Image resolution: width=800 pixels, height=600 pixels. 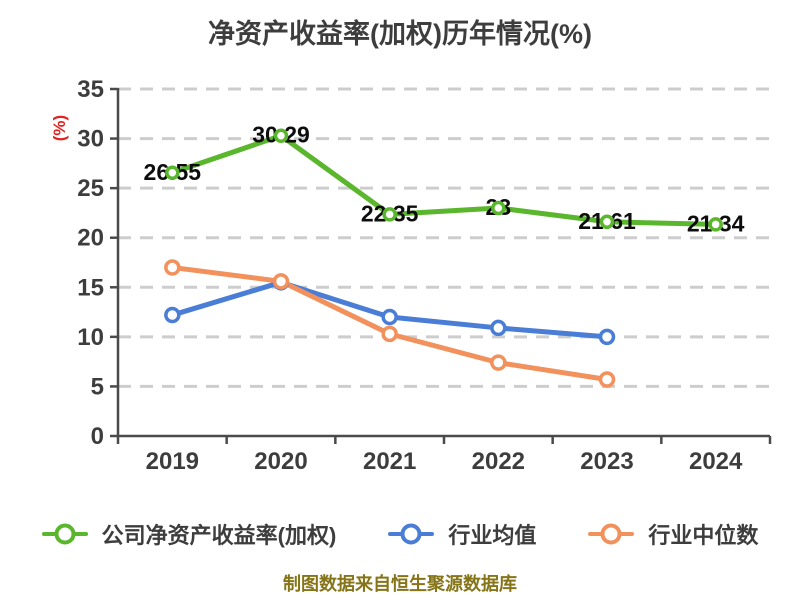 What do you see at coordinates (492, 535) in the screenshot?
I see `legend-label-industry-average: 行业均值` at bounding box center [492, 535].